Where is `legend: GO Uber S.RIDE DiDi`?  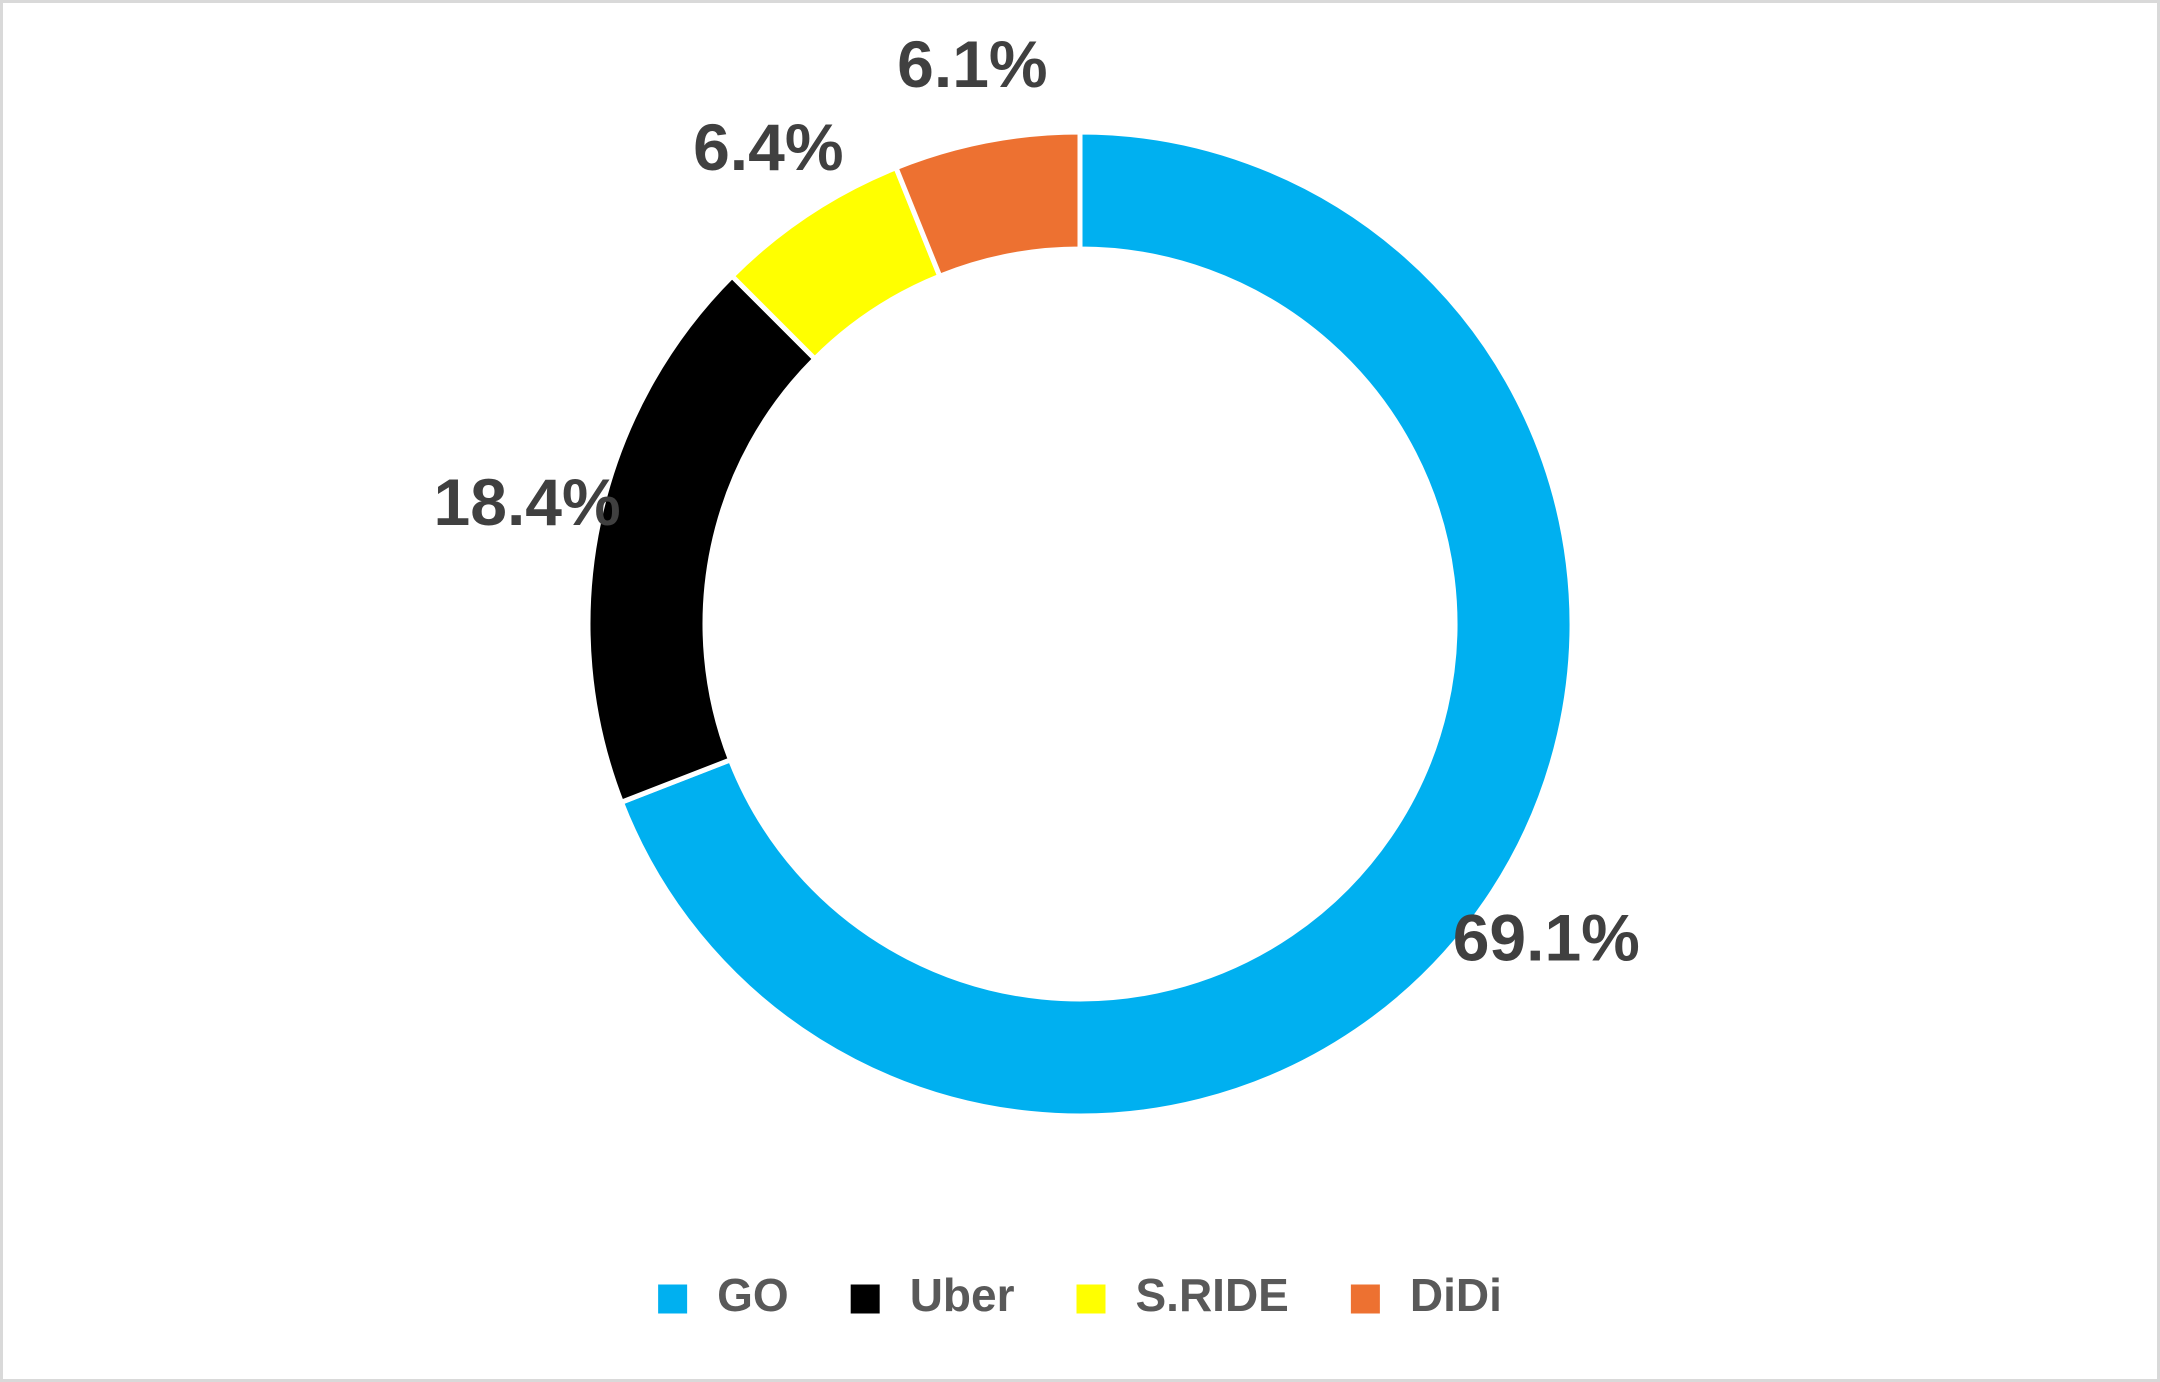
legend: GO Uber S.RIDE DiDi is located at coordinates (1080, 1295).